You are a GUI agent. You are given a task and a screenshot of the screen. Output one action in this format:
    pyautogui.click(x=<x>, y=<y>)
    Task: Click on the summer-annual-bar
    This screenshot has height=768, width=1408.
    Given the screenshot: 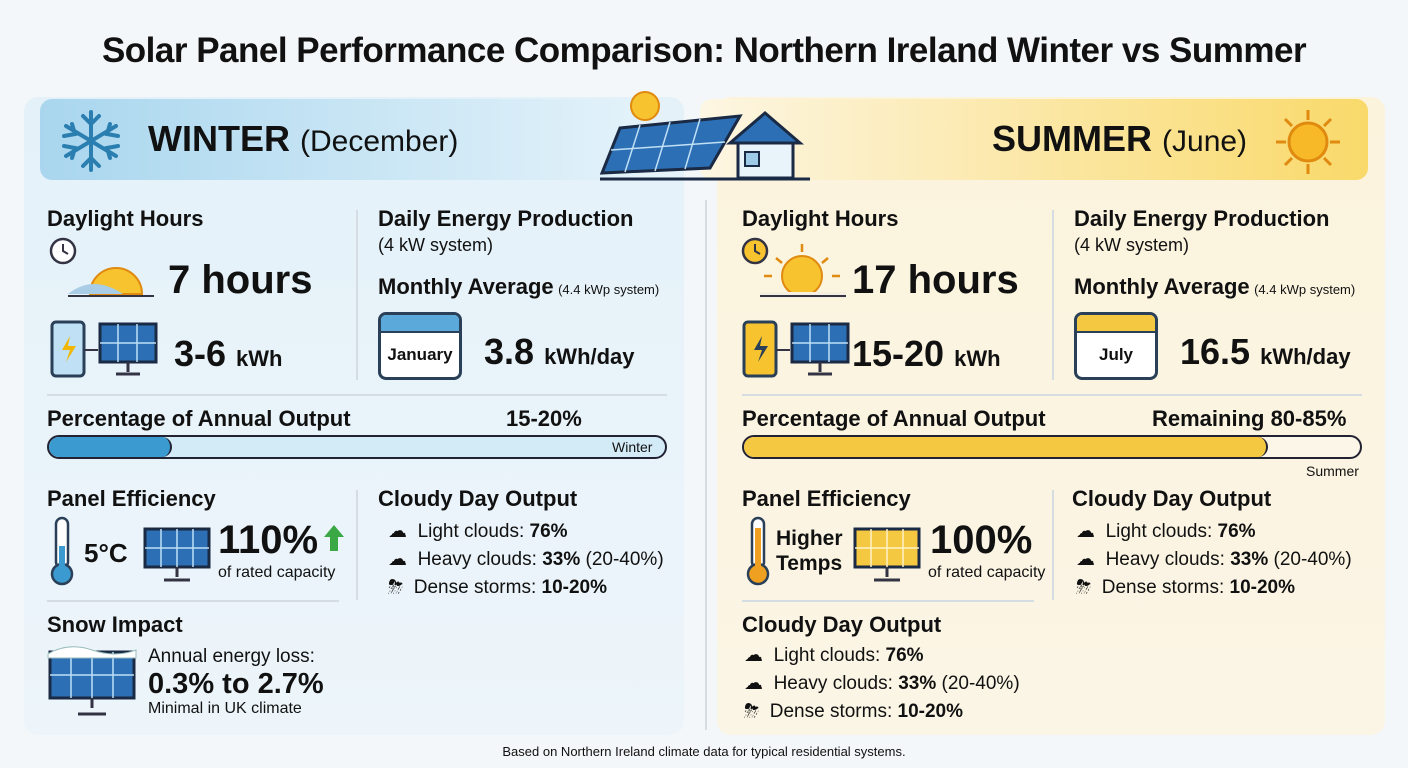 What is the action you would take?
    pyautogui.click(x=1052, y=447)
    